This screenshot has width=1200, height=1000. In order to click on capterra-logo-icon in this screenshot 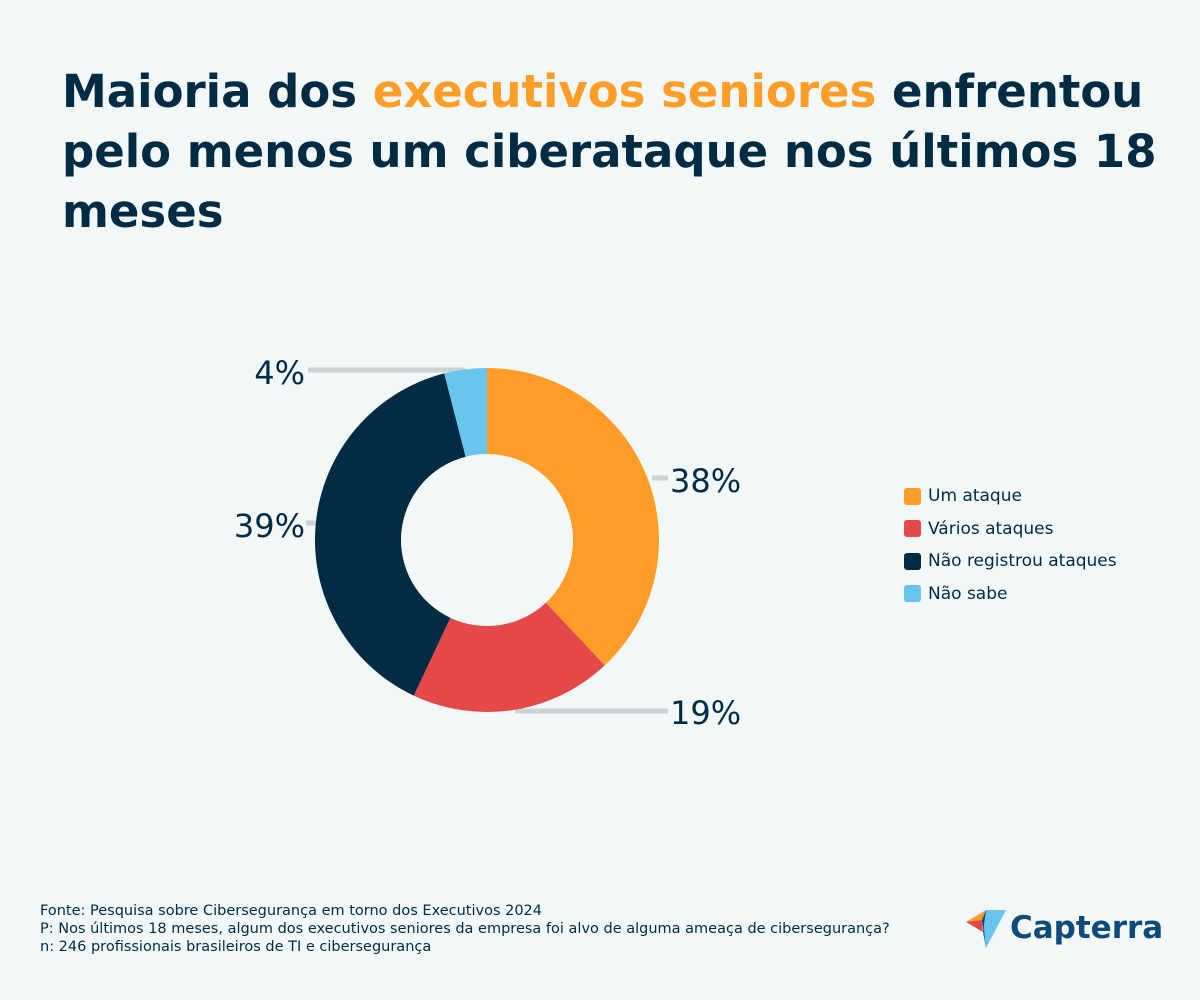, I will do `click(986, 929)`.